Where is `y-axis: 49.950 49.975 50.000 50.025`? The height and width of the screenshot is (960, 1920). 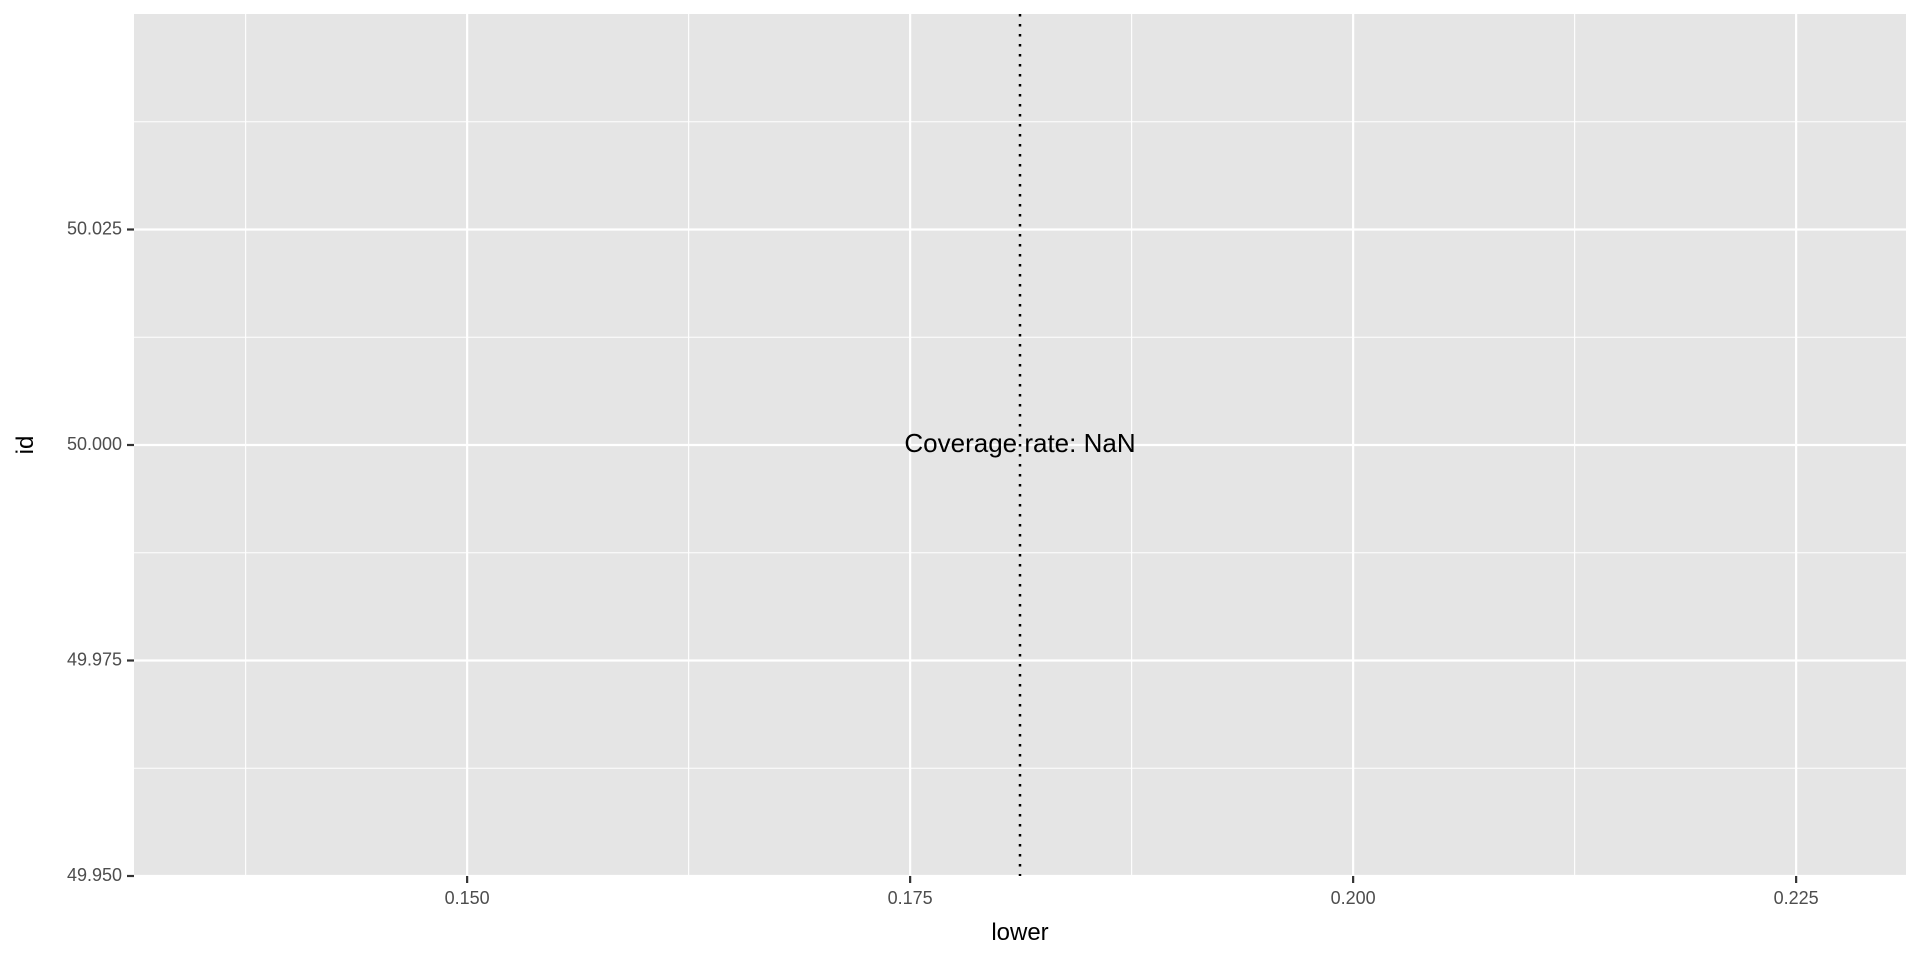
y-axis: 49.950 49.975 50.000 50.025 is located at coordinates (100, 551).